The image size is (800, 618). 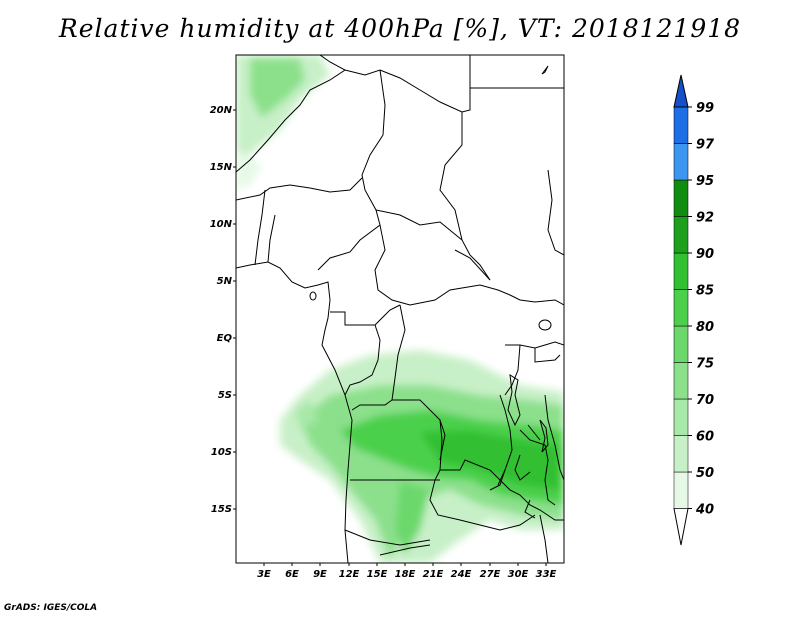 What do you see at coordinates (320, 574) in the screenshot?
I see `lon-label: 9E` at bounding box center [320, 574].